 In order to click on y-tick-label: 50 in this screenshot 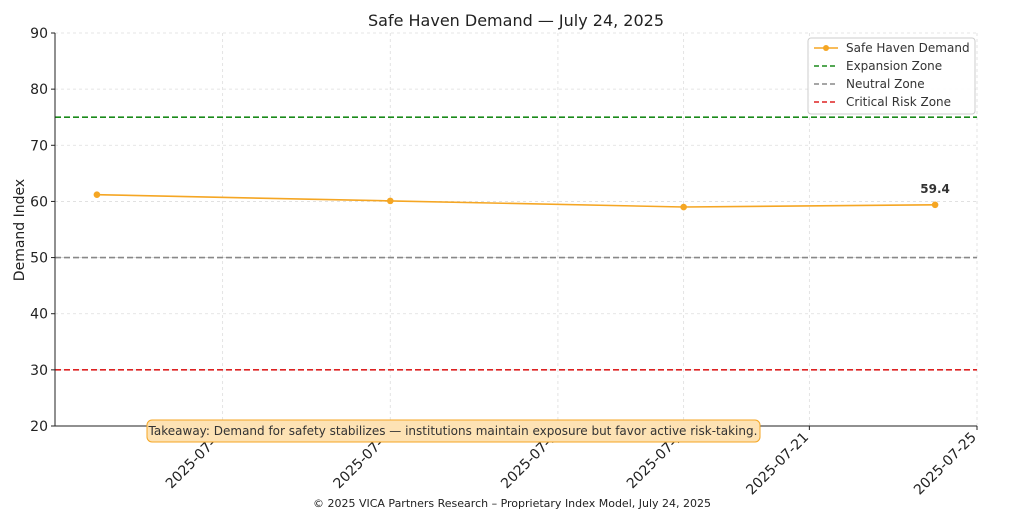, I will do `click(39, 259)`.